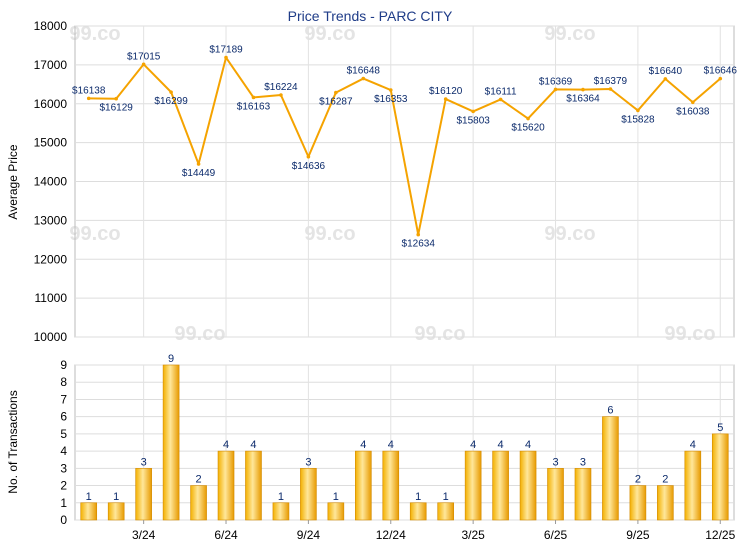  Describe the element at coordinates (419, 244) in the screenshot. I see `price-data-label: $12634` at that location.